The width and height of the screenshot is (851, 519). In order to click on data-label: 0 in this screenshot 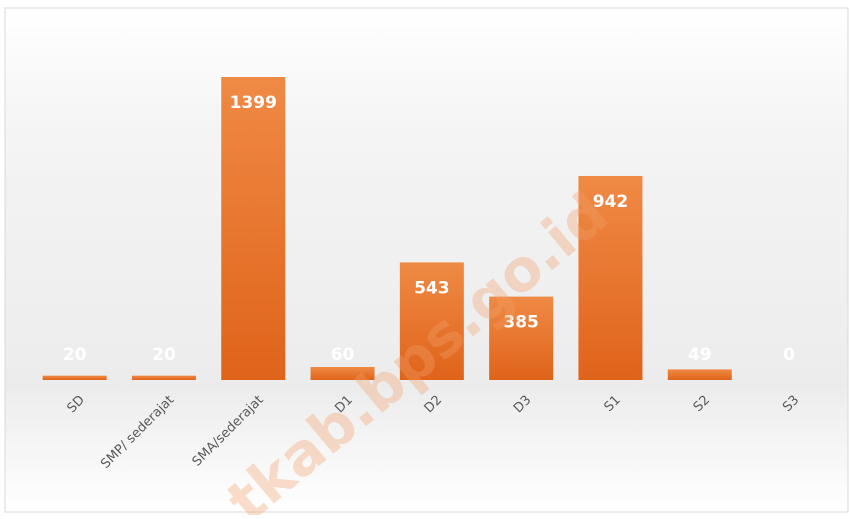, I will do `click(789, 355)`.